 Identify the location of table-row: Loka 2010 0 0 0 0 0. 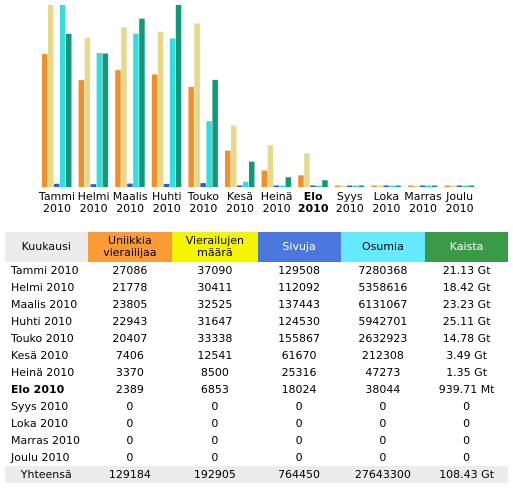
(256, 423).